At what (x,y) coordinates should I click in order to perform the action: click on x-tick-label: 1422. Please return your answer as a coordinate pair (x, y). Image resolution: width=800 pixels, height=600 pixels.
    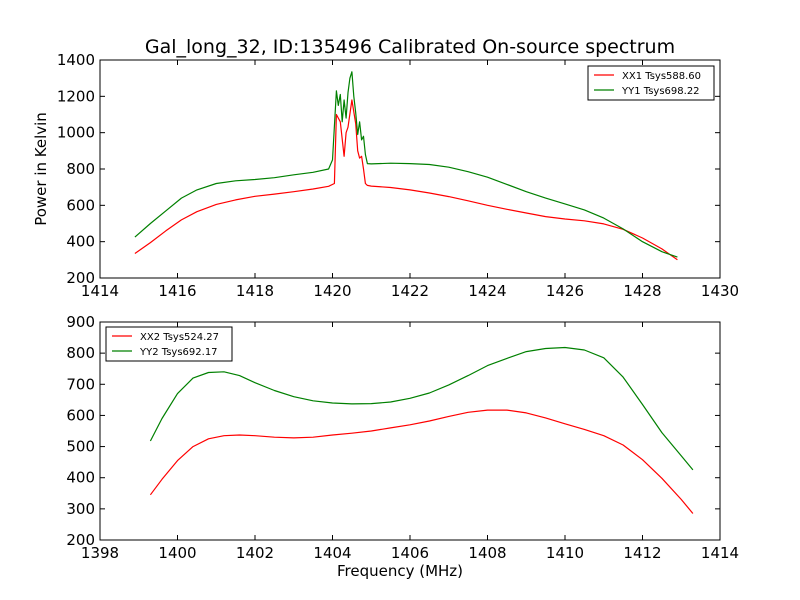
    Looking at the image, I should click on (410, 291).